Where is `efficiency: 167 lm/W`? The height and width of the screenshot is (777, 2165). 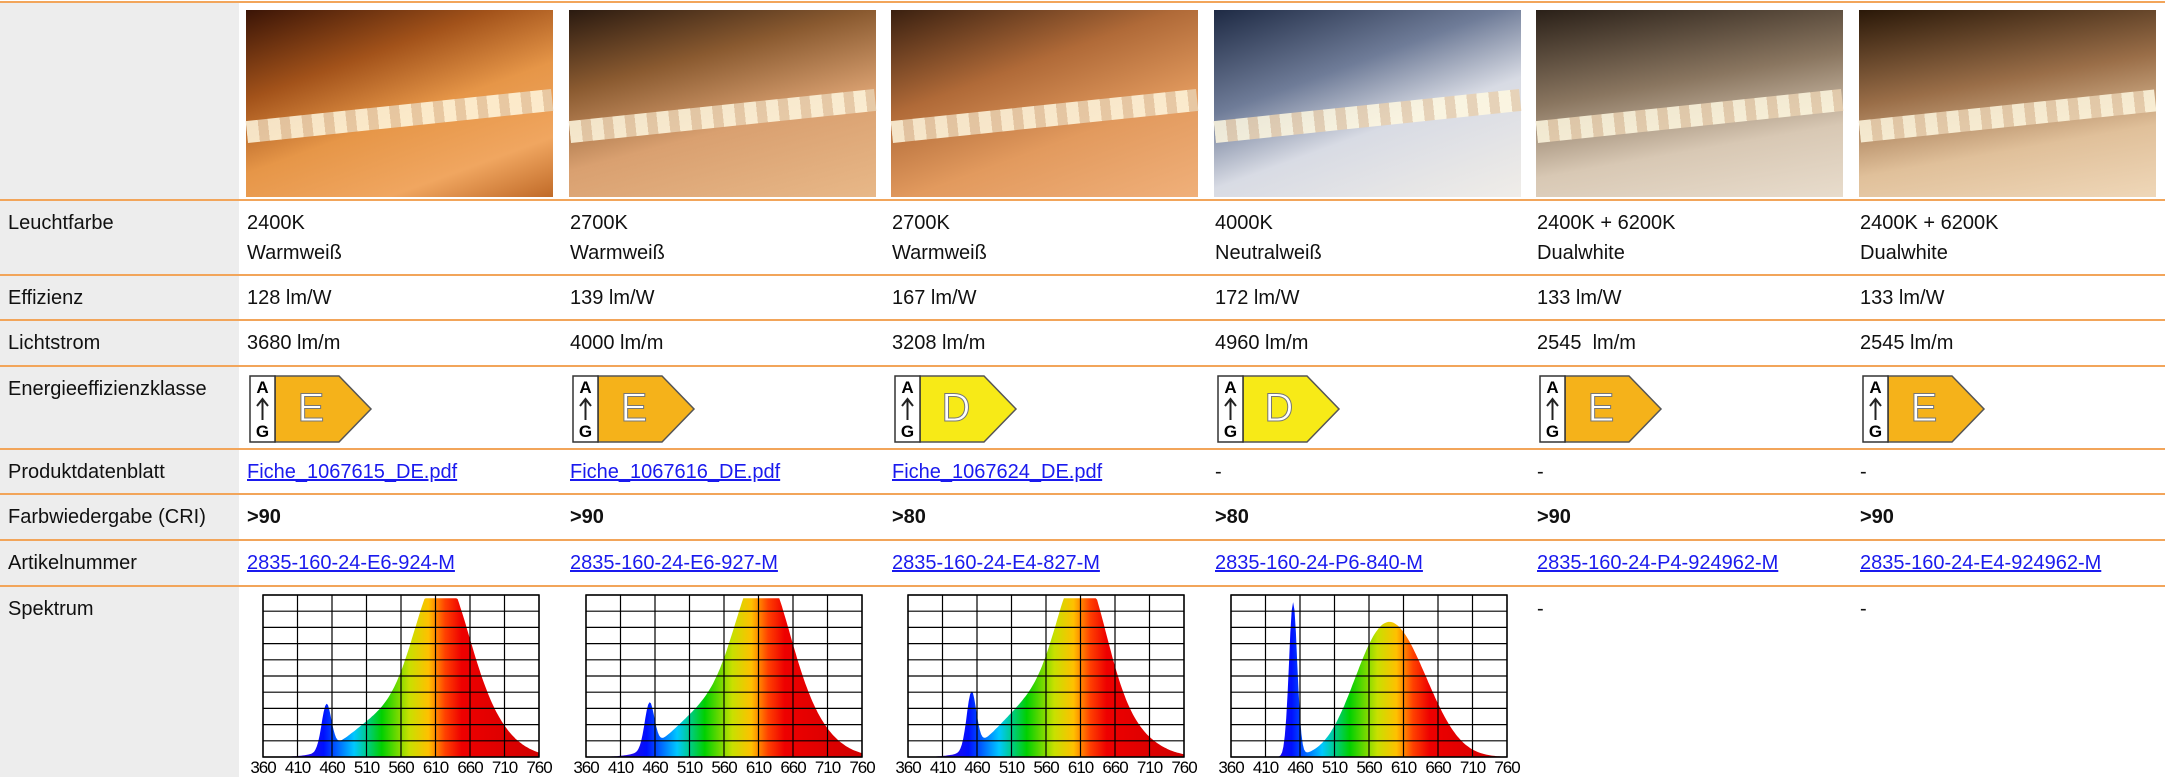
efficiency: 167 lm/W is located at coordinates (934, 298).